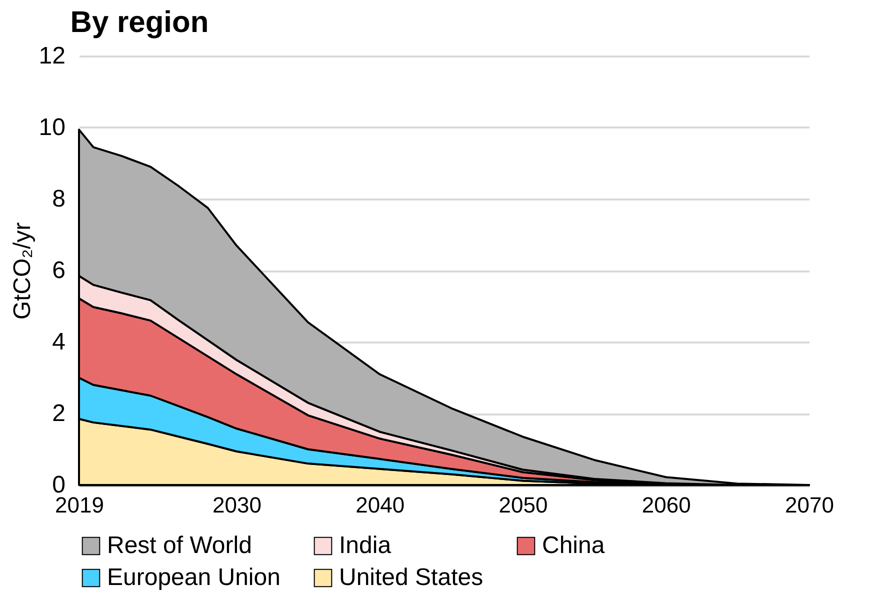  I want to click on x-tick-label: 2040, so click(380, 505).